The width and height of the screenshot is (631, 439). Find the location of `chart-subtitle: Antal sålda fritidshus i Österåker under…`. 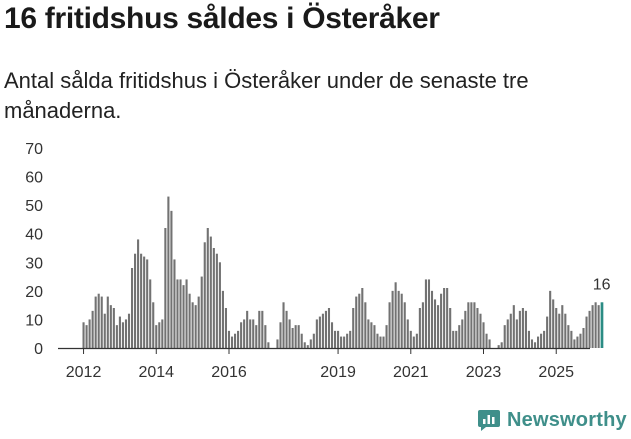

chart-subtitle: Antal sålda fritidshus i Österåker under… is located at coordinates (266, 95).